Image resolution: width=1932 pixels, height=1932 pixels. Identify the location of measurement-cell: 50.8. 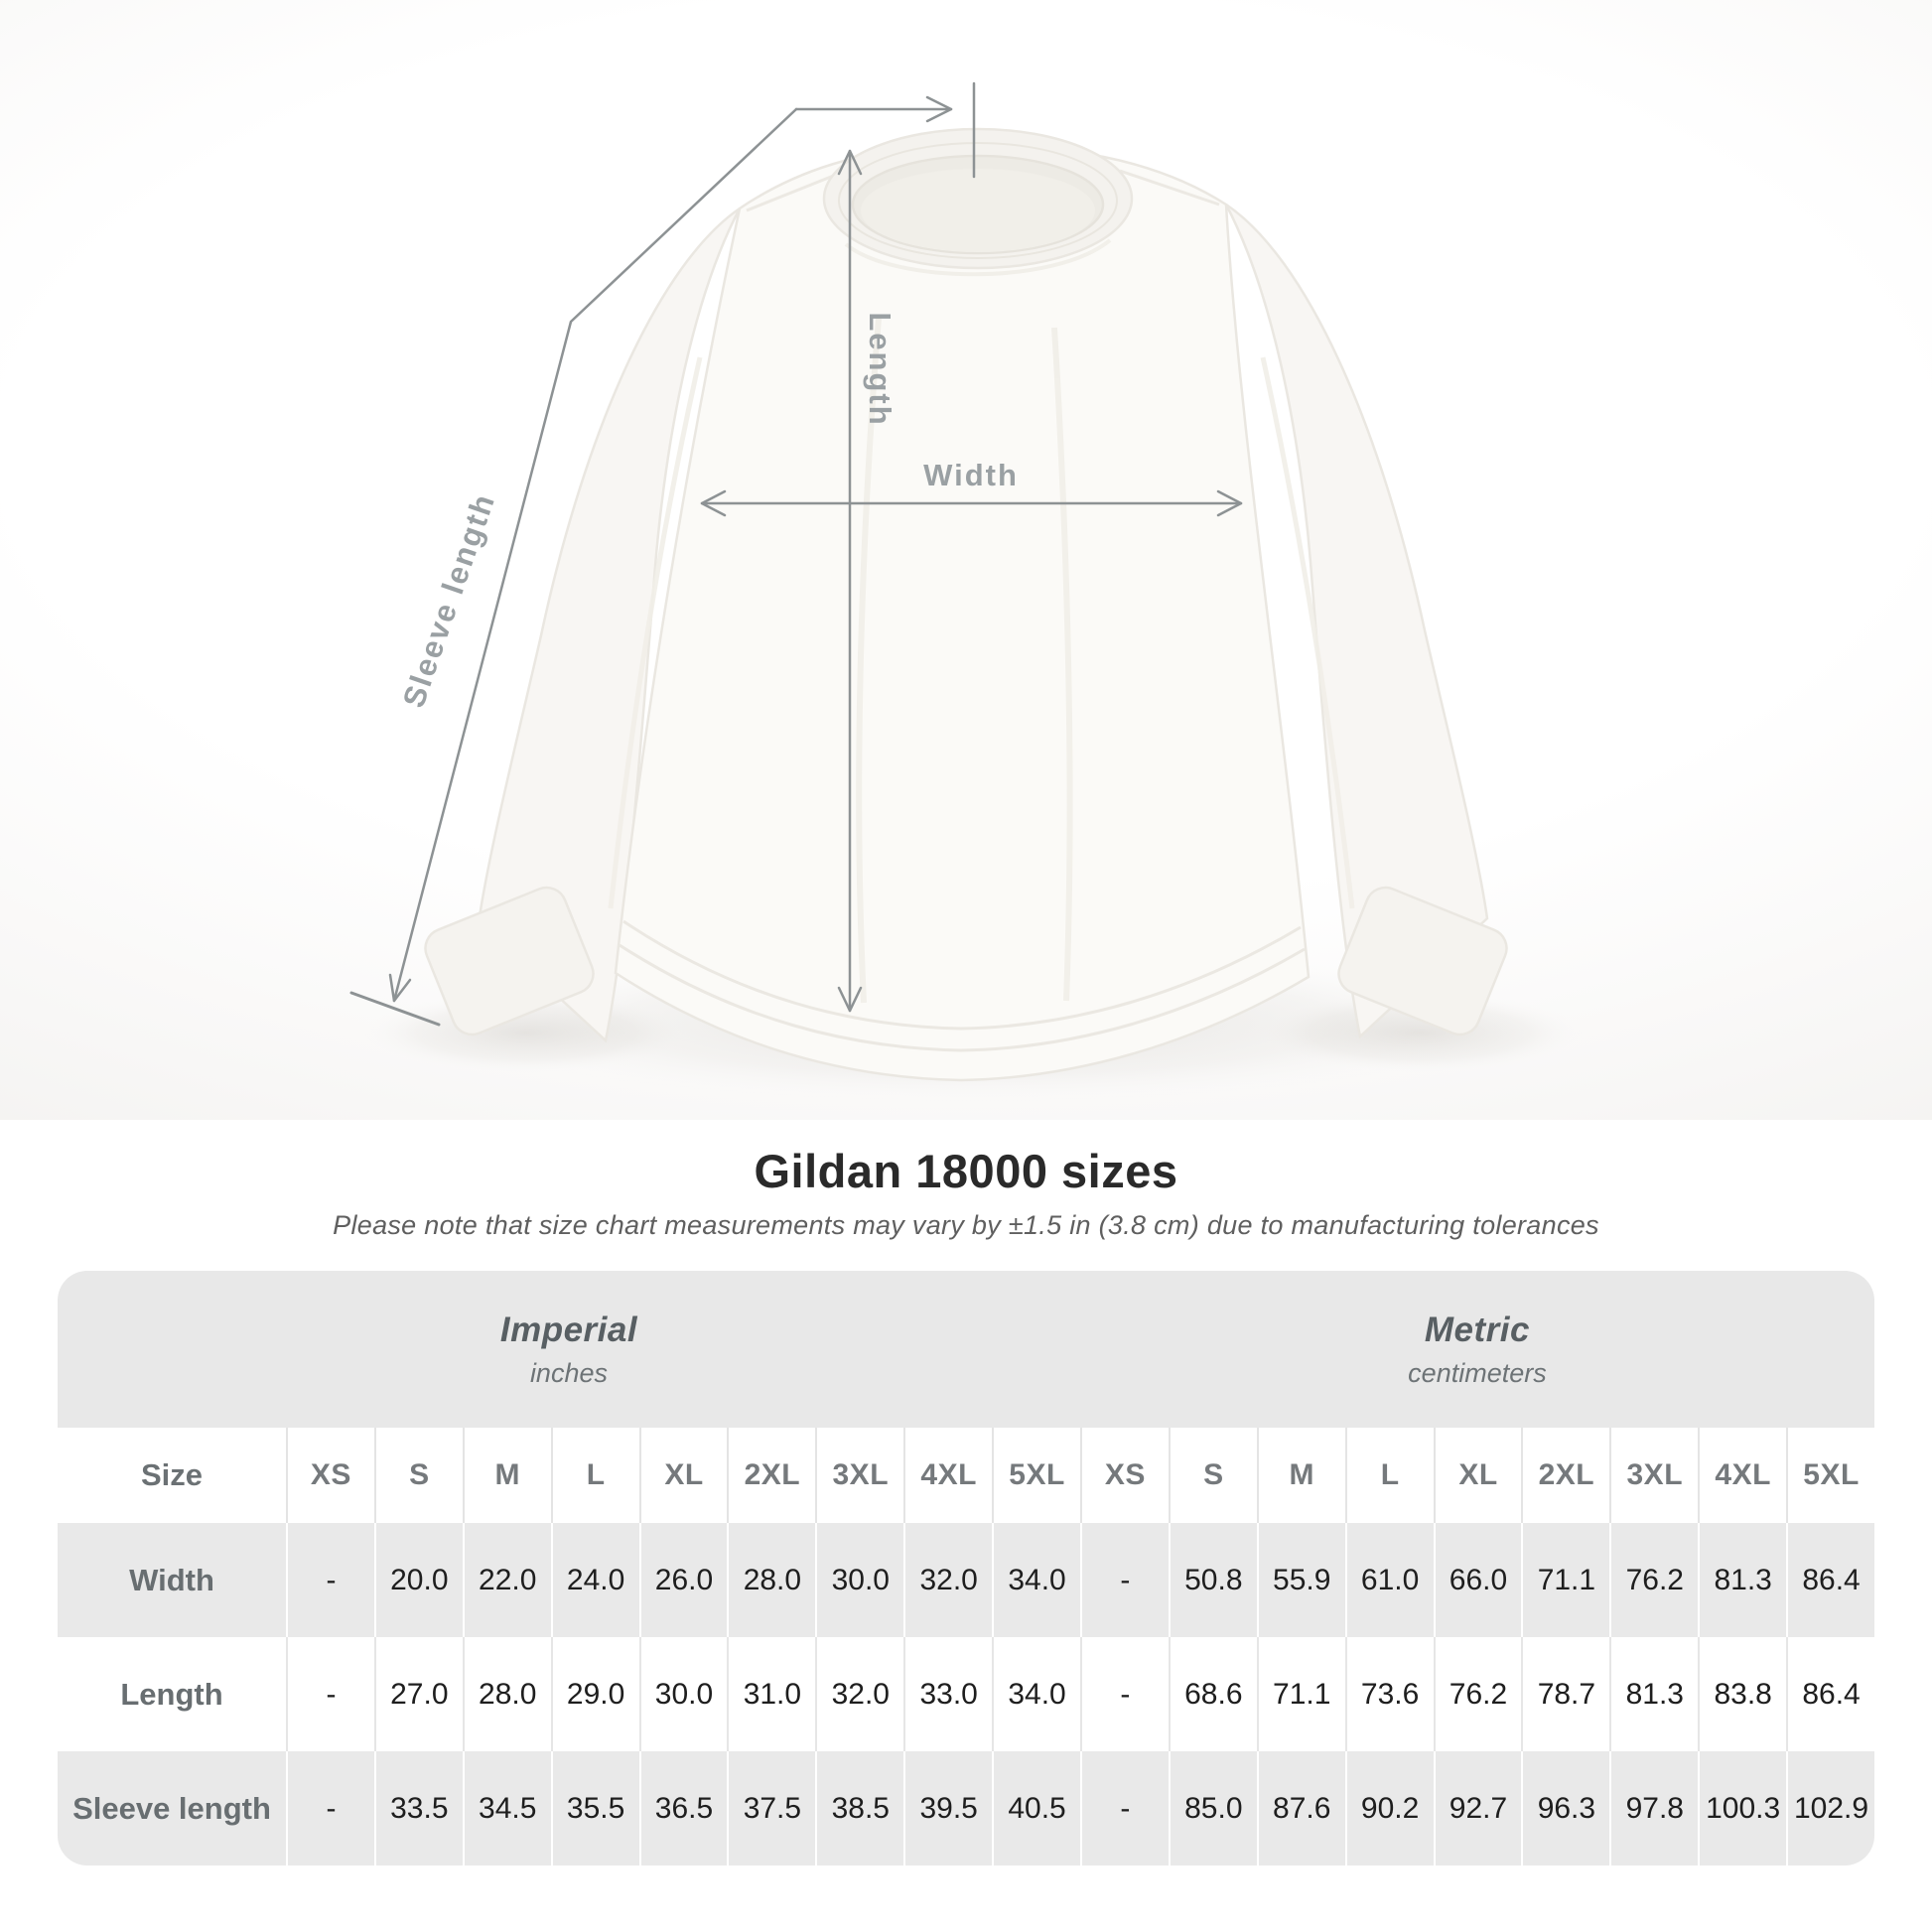
(1213, 1580).